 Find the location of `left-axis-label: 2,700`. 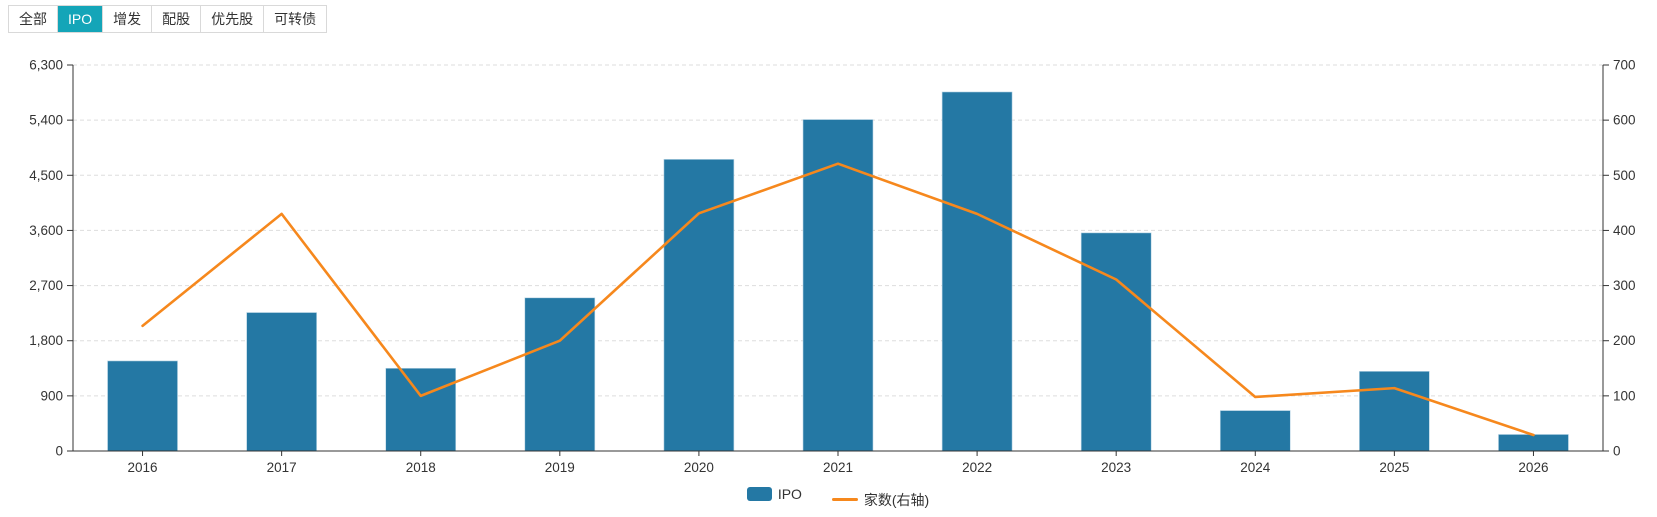

left-axis-label: 2,700 is located at coordinates (46, 285).